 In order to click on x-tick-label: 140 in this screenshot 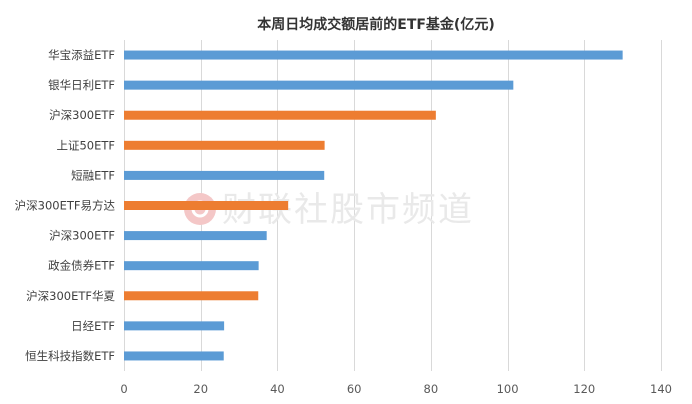, I will do `click(661, 389)`.